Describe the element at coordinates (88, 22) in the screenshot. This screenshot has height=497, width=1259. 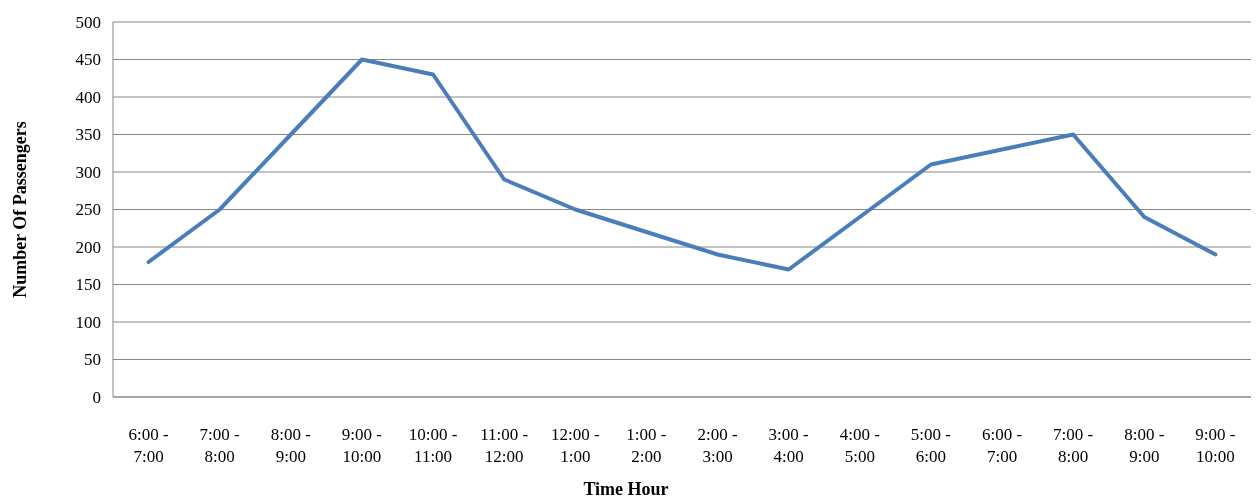
I see `y-tick-label: 500` at that location.